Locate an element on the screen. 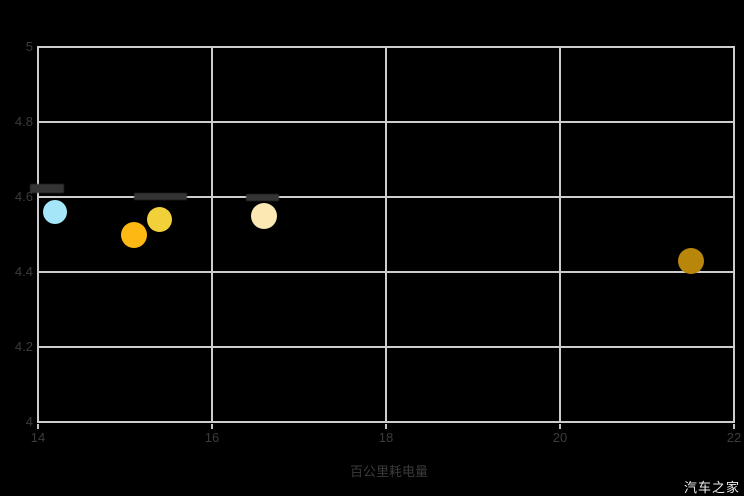 The image size is (744, 496). y-tick-label: 4.2 is located at coordinates (23, 346).